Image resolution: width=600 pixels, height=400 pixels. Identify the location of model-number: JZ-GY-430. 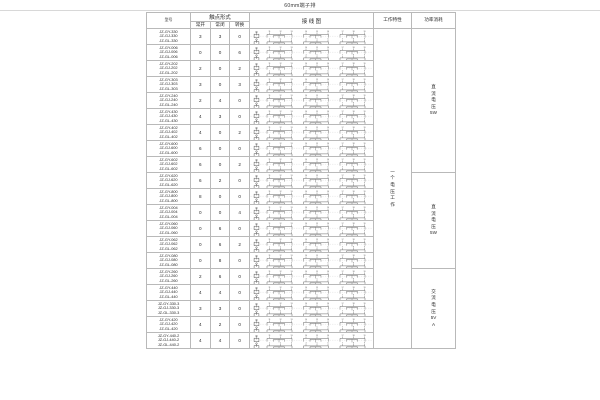
(168, 111).